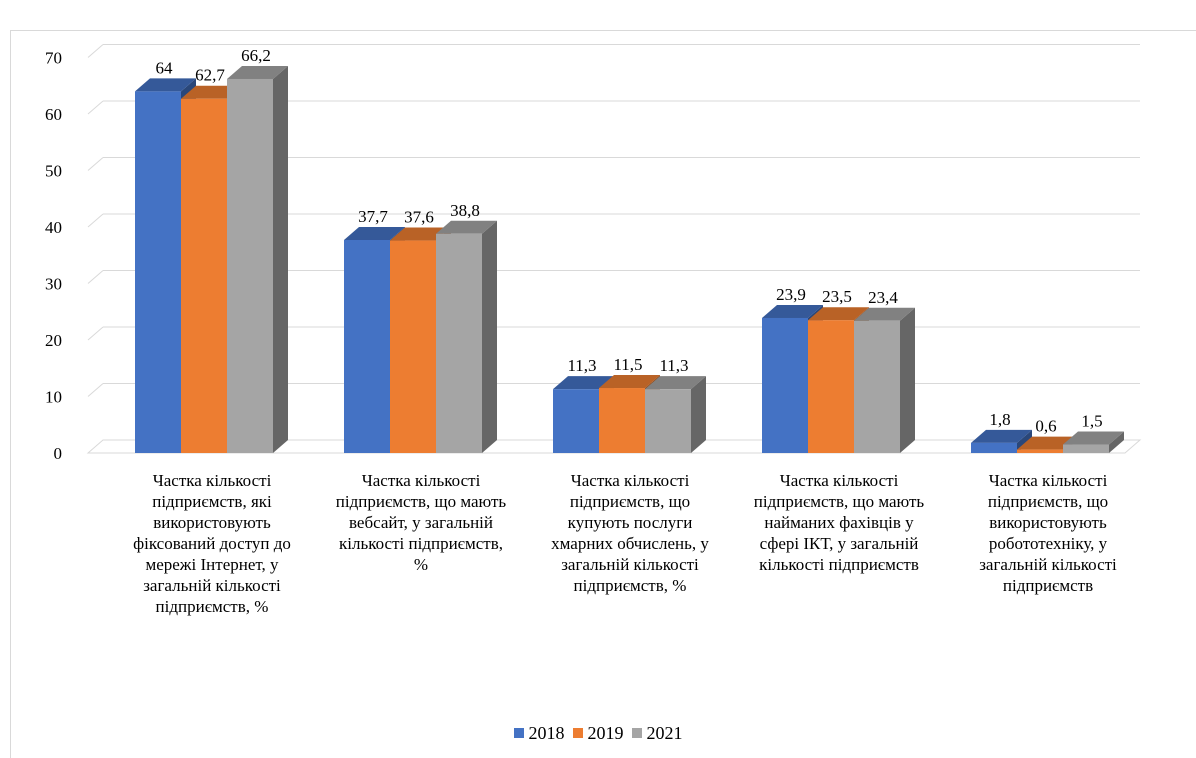 Image resolution: width=1196 pixels, height=758 pixels. I want to click on y-tick-label: 10, so click(53, 397).